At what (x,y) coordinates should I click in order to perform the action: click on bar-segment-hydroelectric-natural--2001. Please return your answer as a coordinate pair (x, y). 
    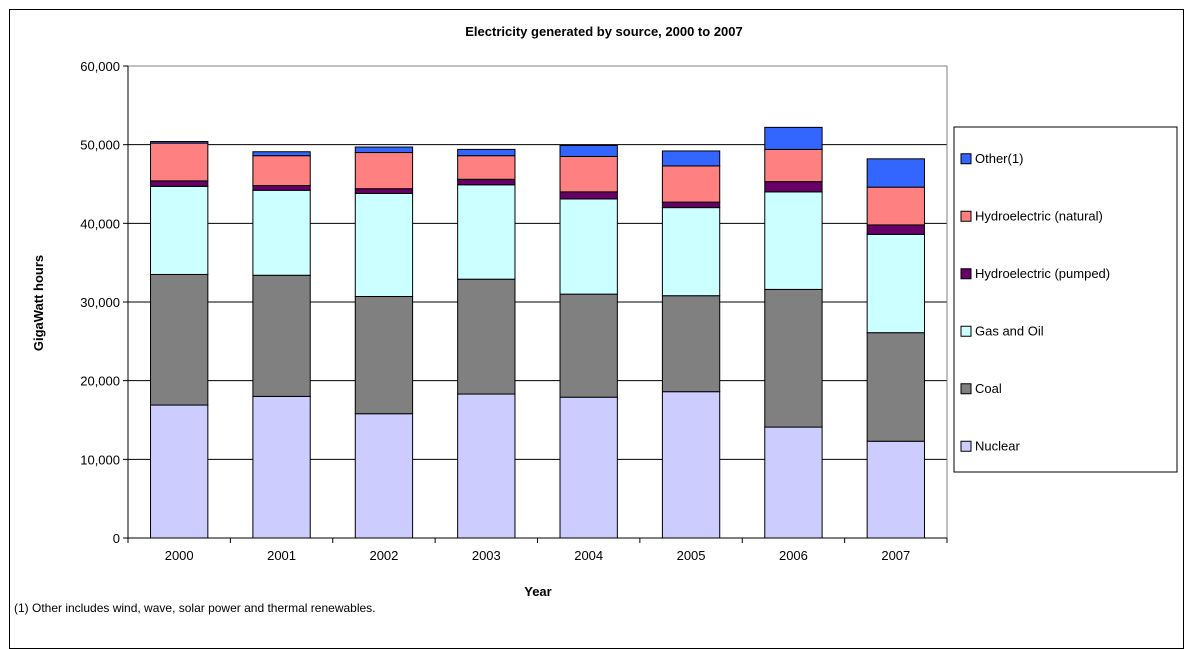
    Looking at the image, I should click on (281, 171).